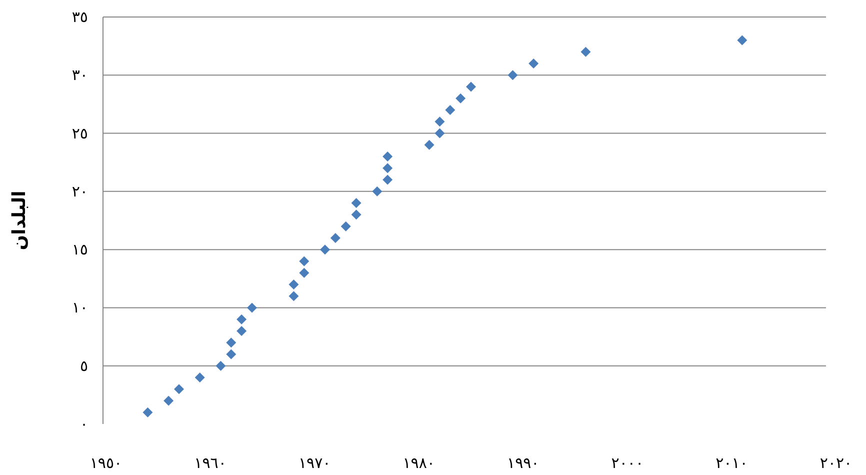 The width and height of the screenshot is (866, 475). I want to click on x-tick-label: ٢٠٢٠, so click(836, 463).